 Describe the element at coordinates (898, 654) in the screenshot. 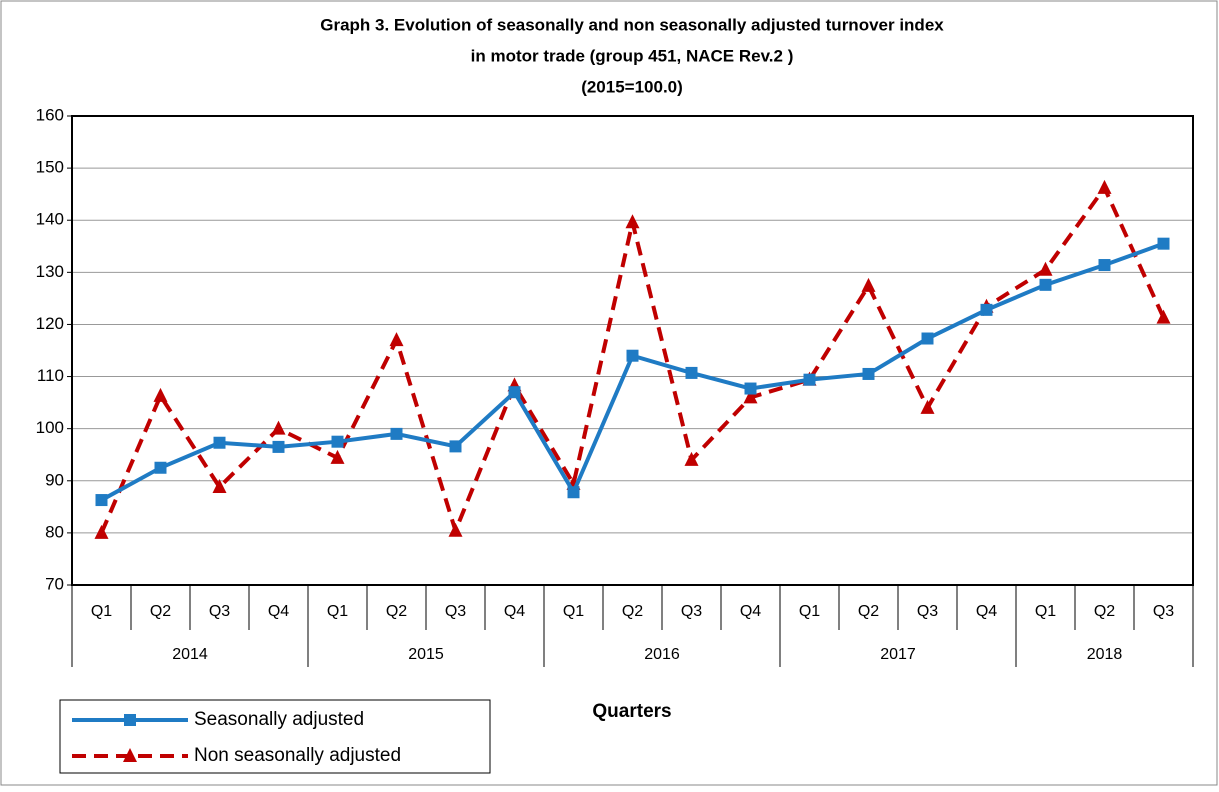

I see `x-group-label: 2017` at that location.